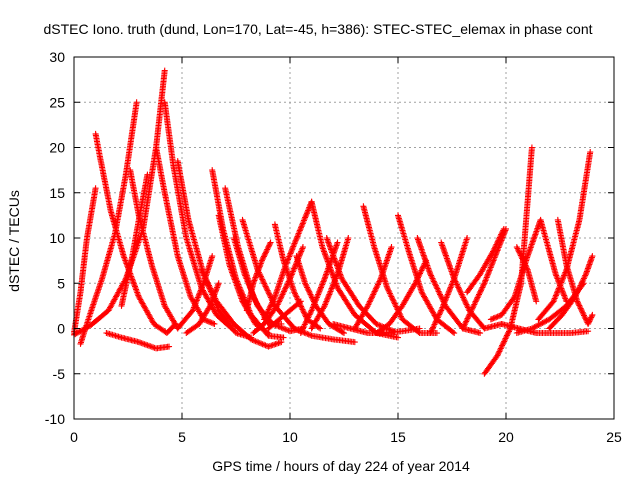 The width and height of the screenshot is (640, 480). What do you see at coordinates (341, 466) in the screenshot?
I see `x-axis-label: GPS time / hours of day 224 of year 2014` at bounding box center [341, 466].